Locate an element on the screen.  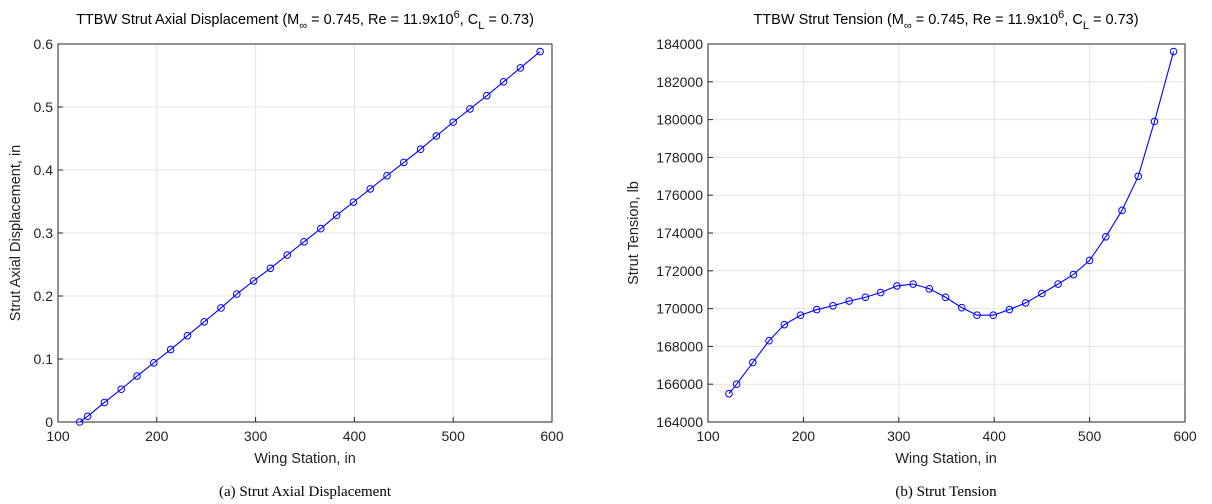
y-tick-label: 0.4 is located at coordinates (44, 170).